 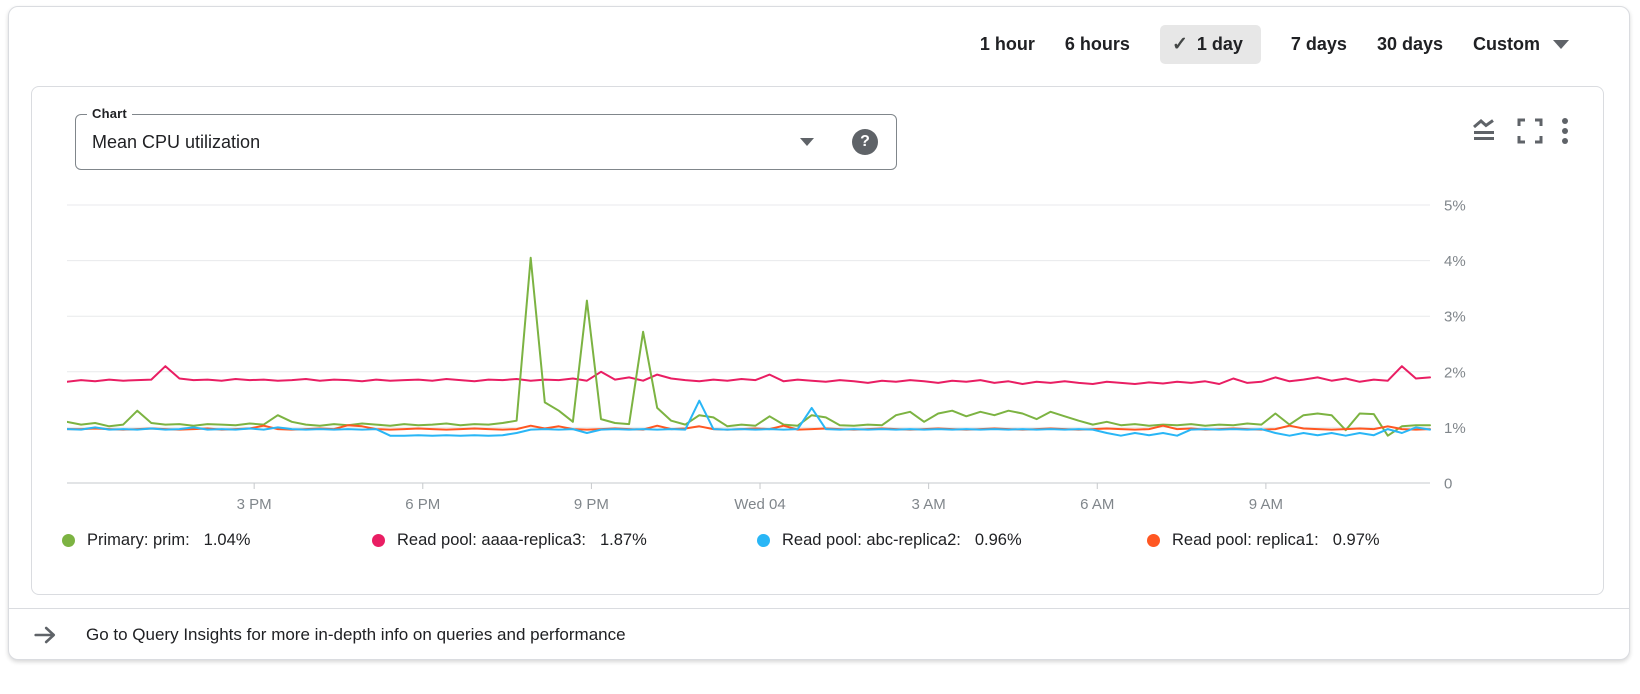 I want to click on time-range-6-hours: 6 hours, so click(x=1097, y=43).